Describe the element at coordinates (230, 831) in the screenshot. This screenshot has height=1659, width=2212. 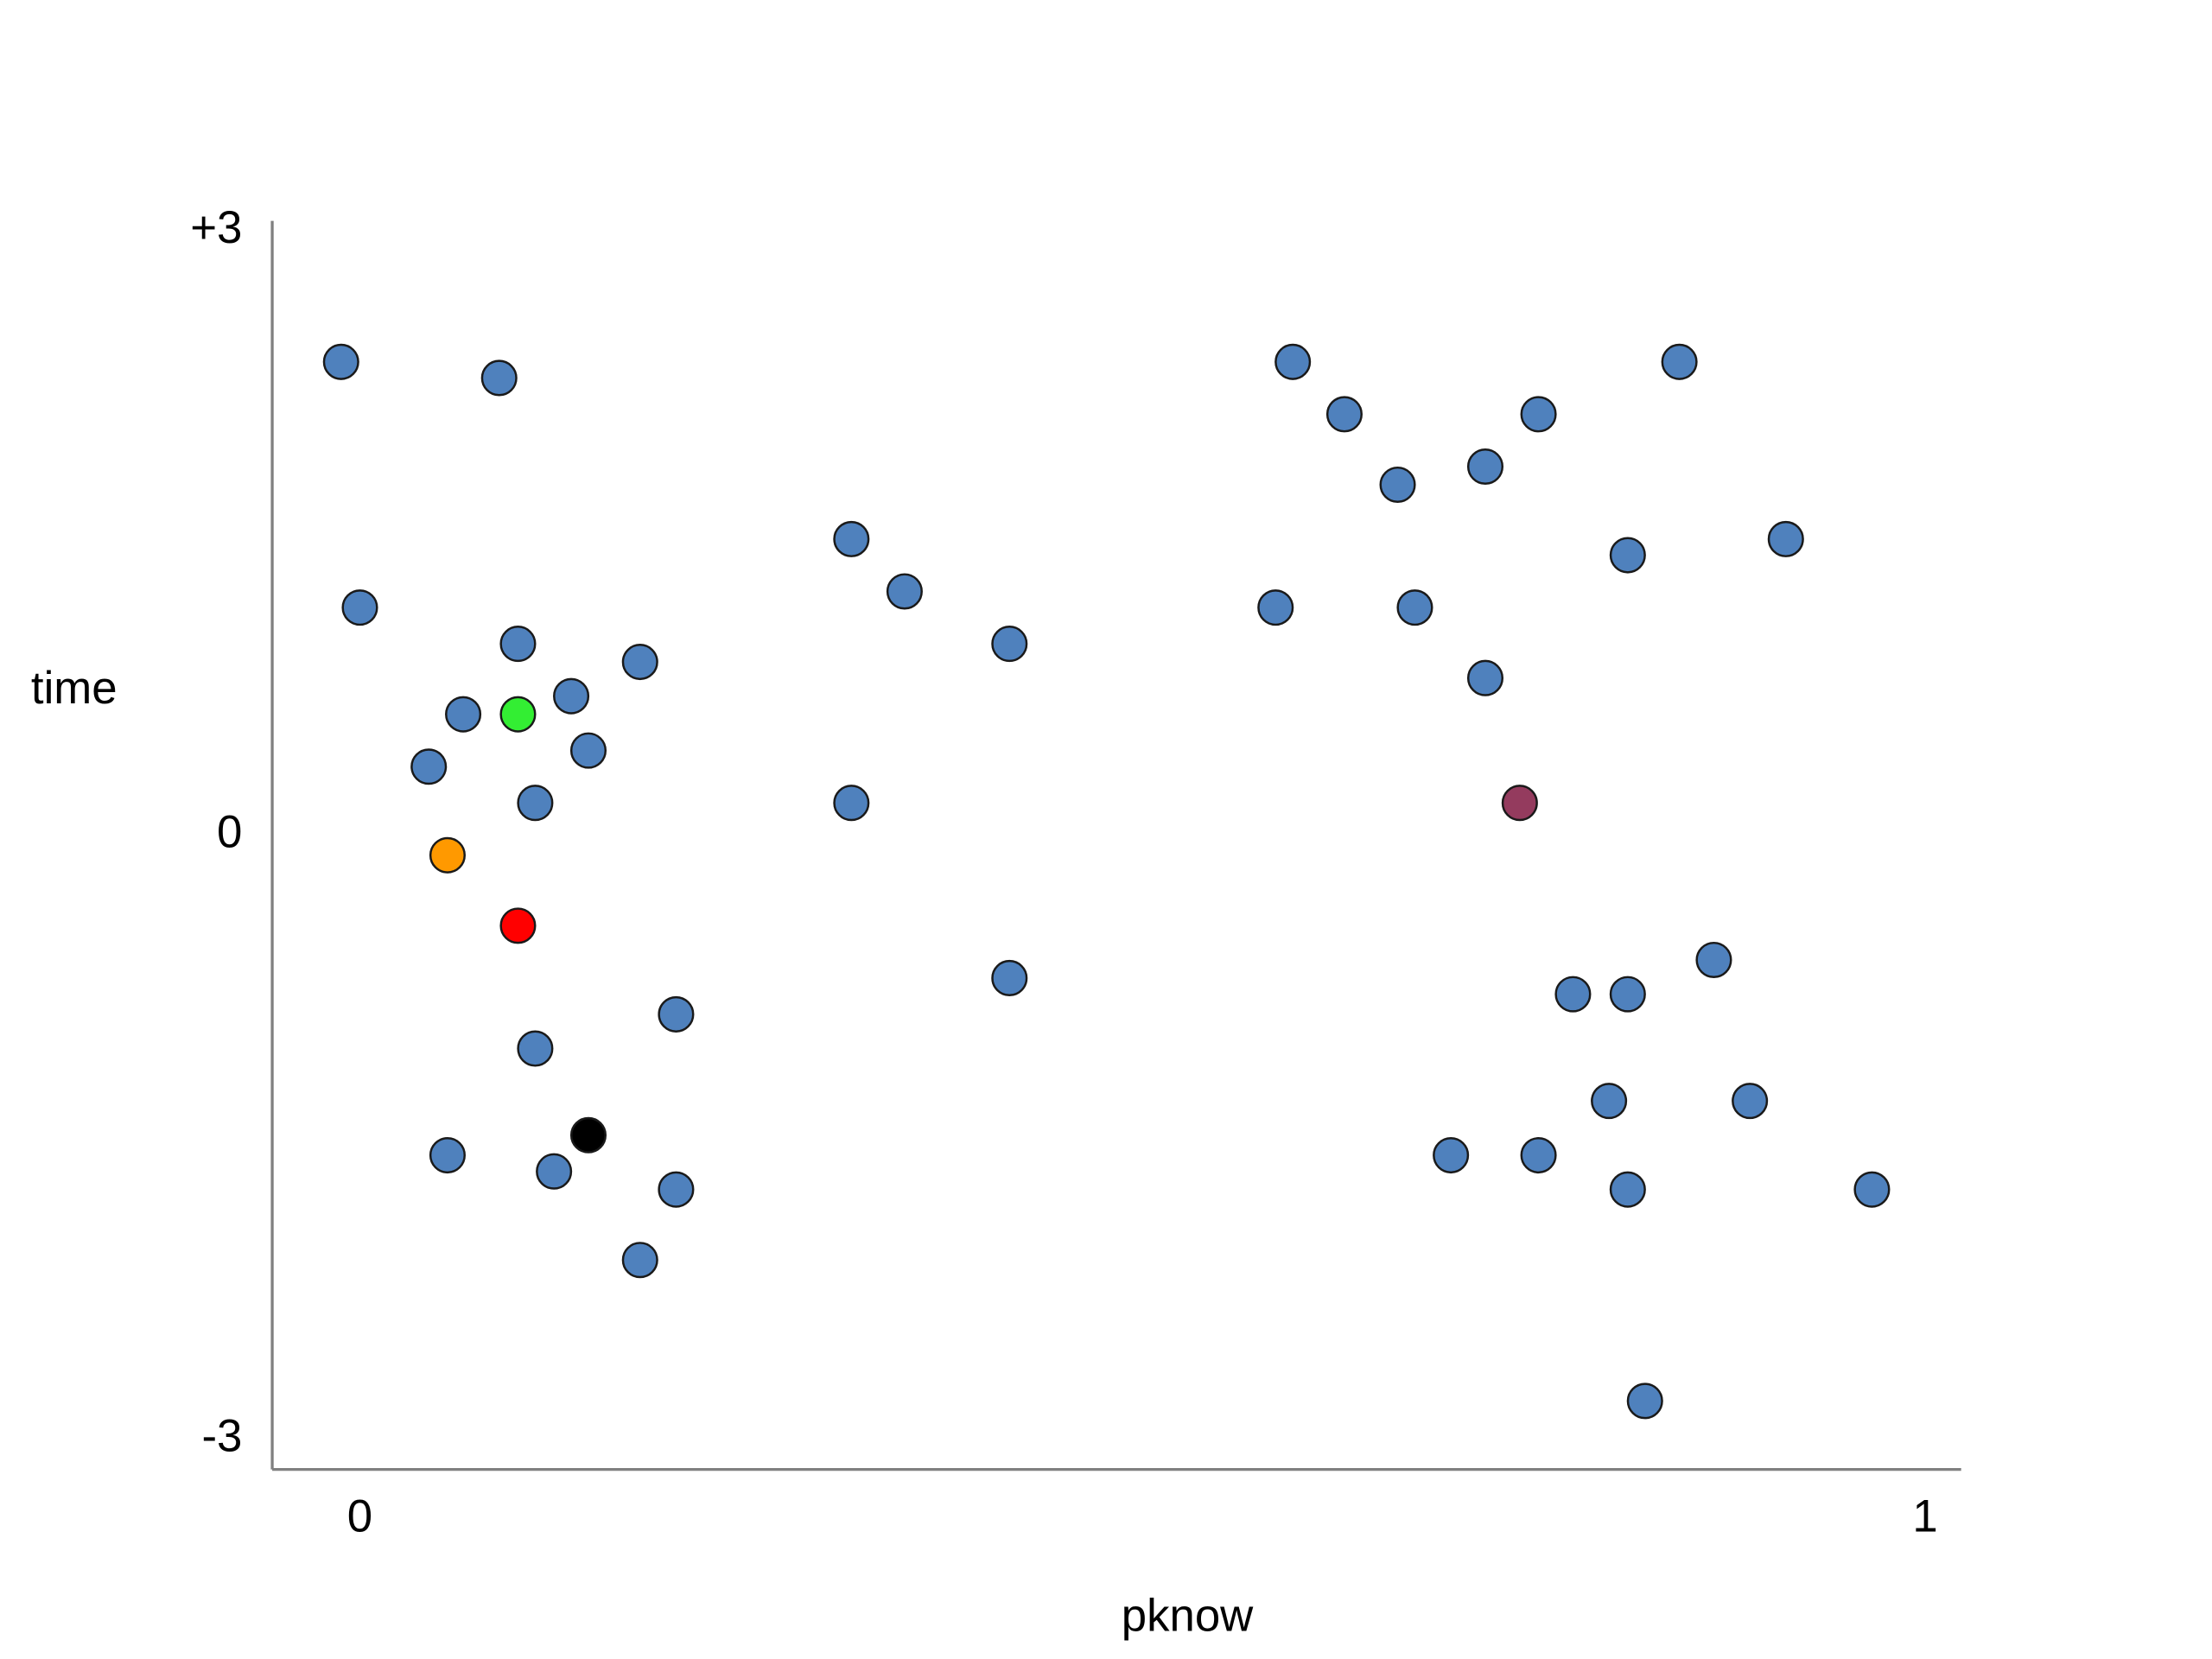
I see `y-tick-label: 0` at that location.